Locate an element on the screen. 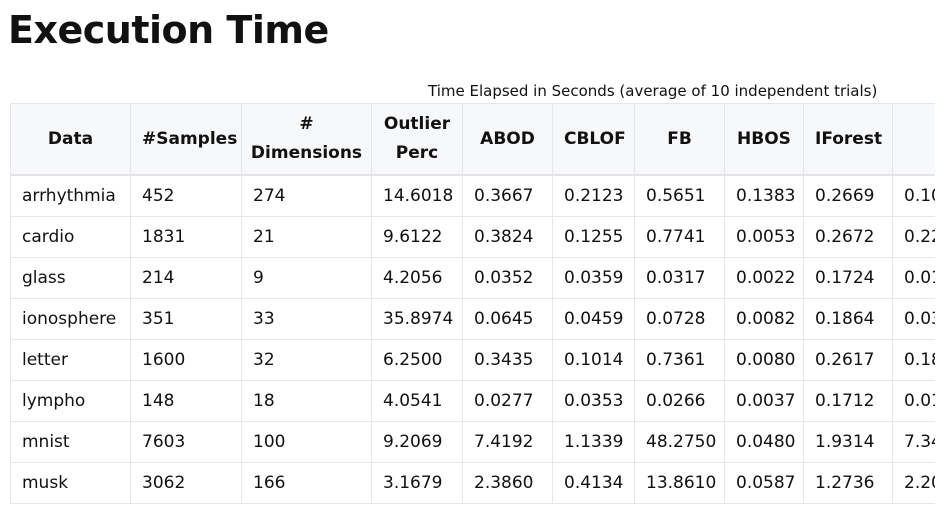  table-cell: 3.1679 is located at coordinates (417, 483).